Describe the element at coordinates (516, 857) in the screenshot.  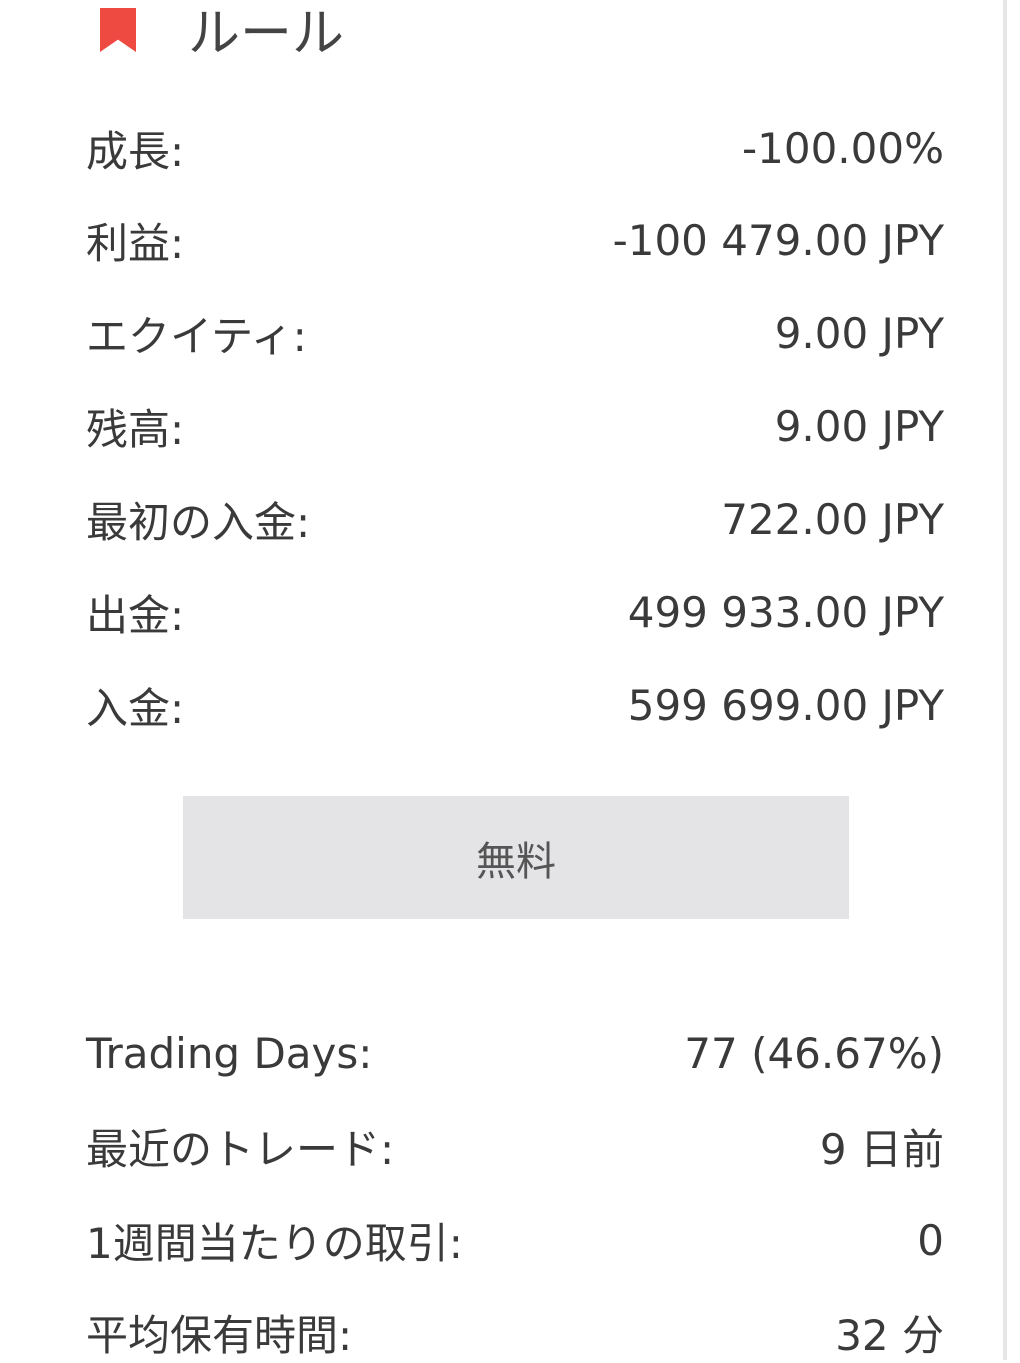
I see `free-button: 無料` at that location.